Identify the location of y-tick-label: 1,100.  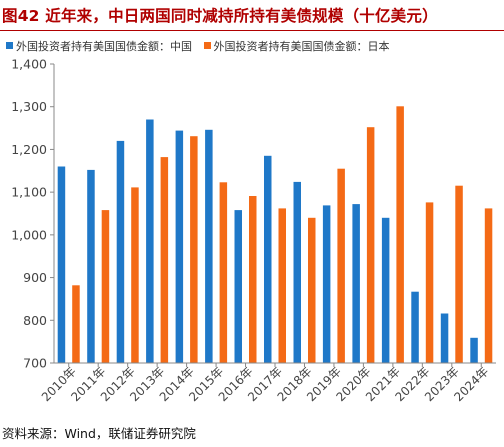
(29, 192).